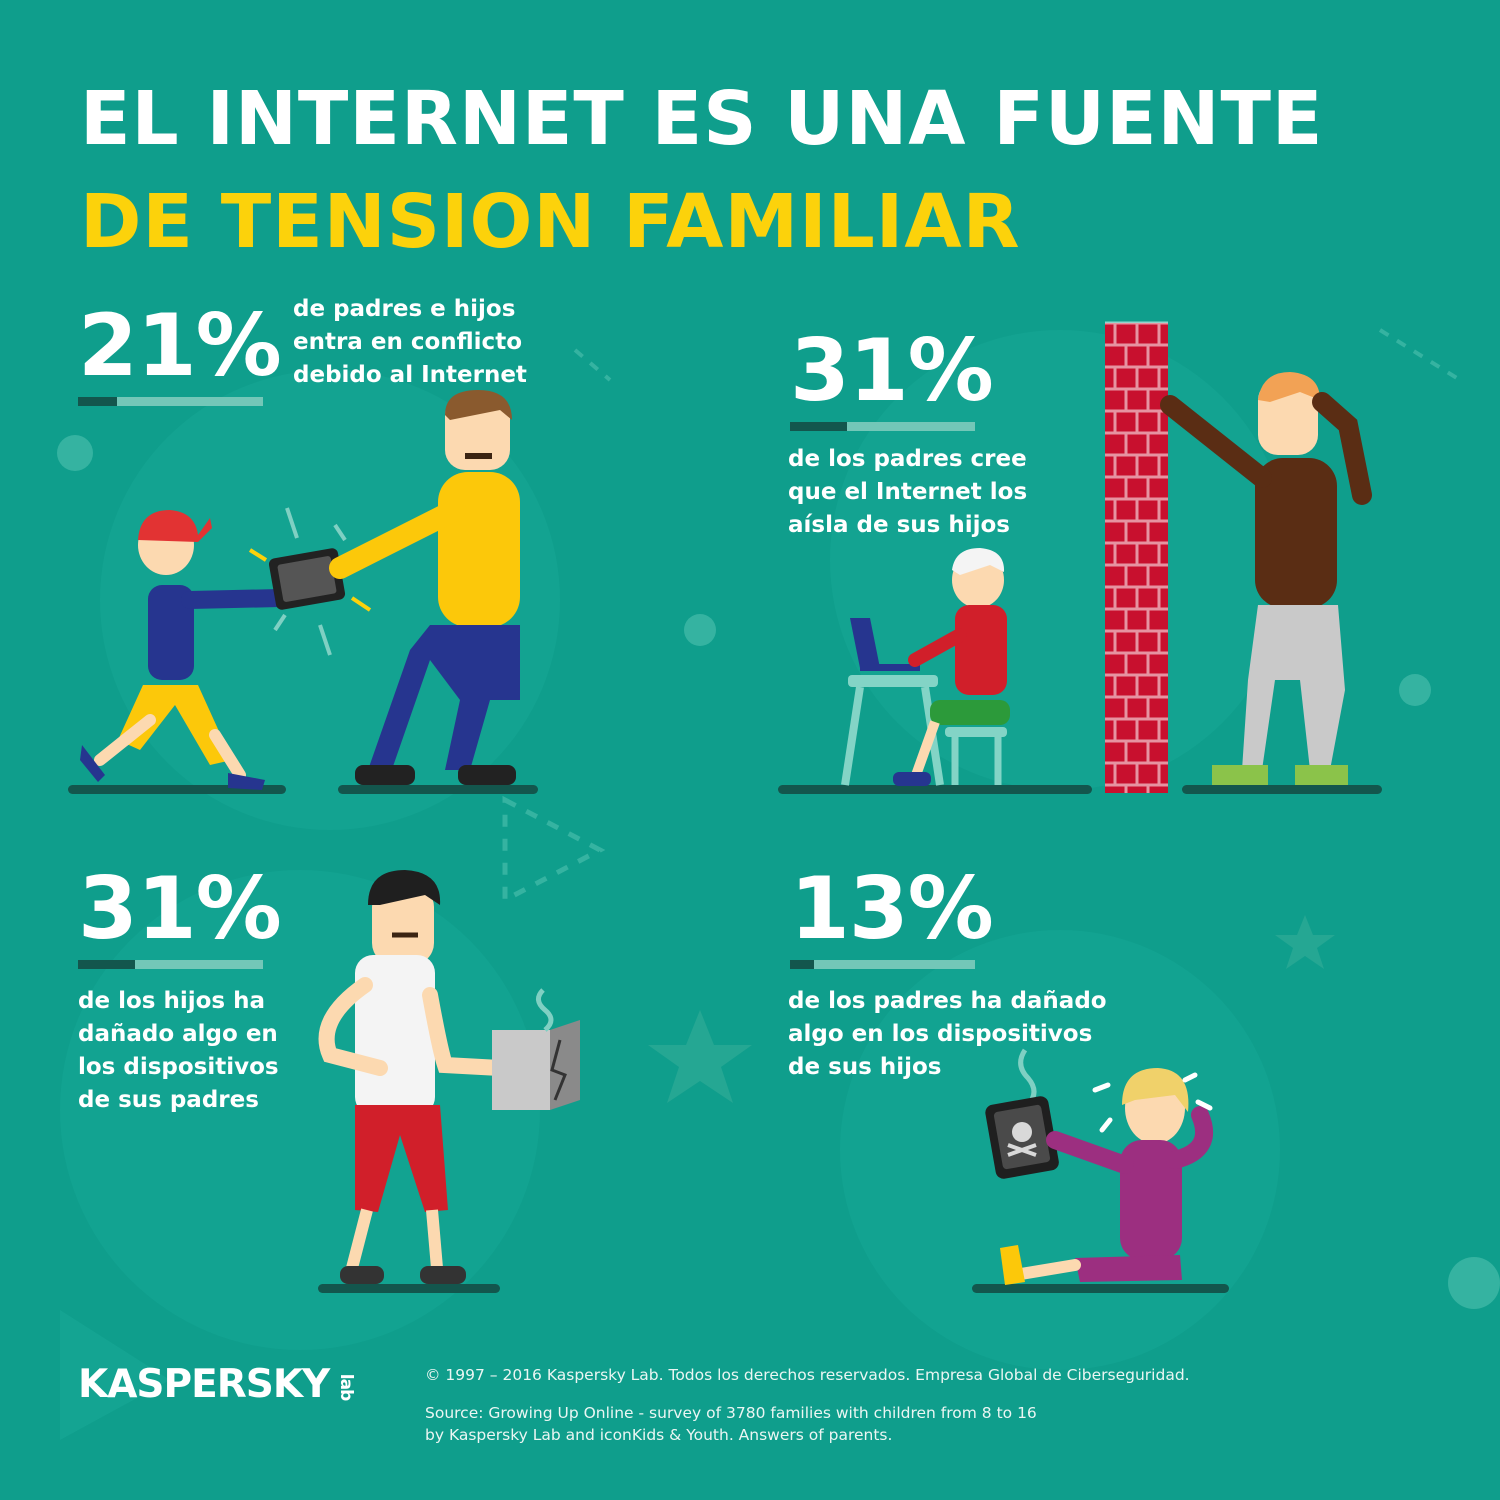 Image resolution: width=1500 pixels, height=1500 pixels. I want to click on smoke-icon, so click(1027, 1077).